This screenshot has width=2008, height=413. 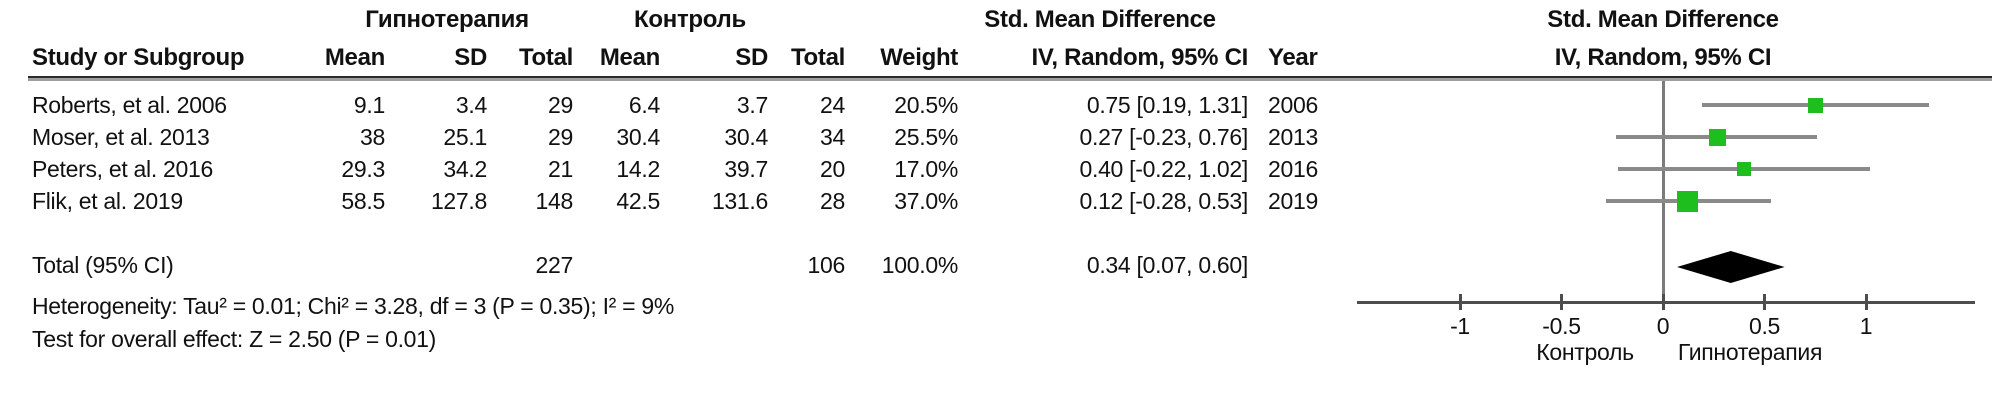 I want to click on weight-value: 25.5%, so click(x=926, y=137).